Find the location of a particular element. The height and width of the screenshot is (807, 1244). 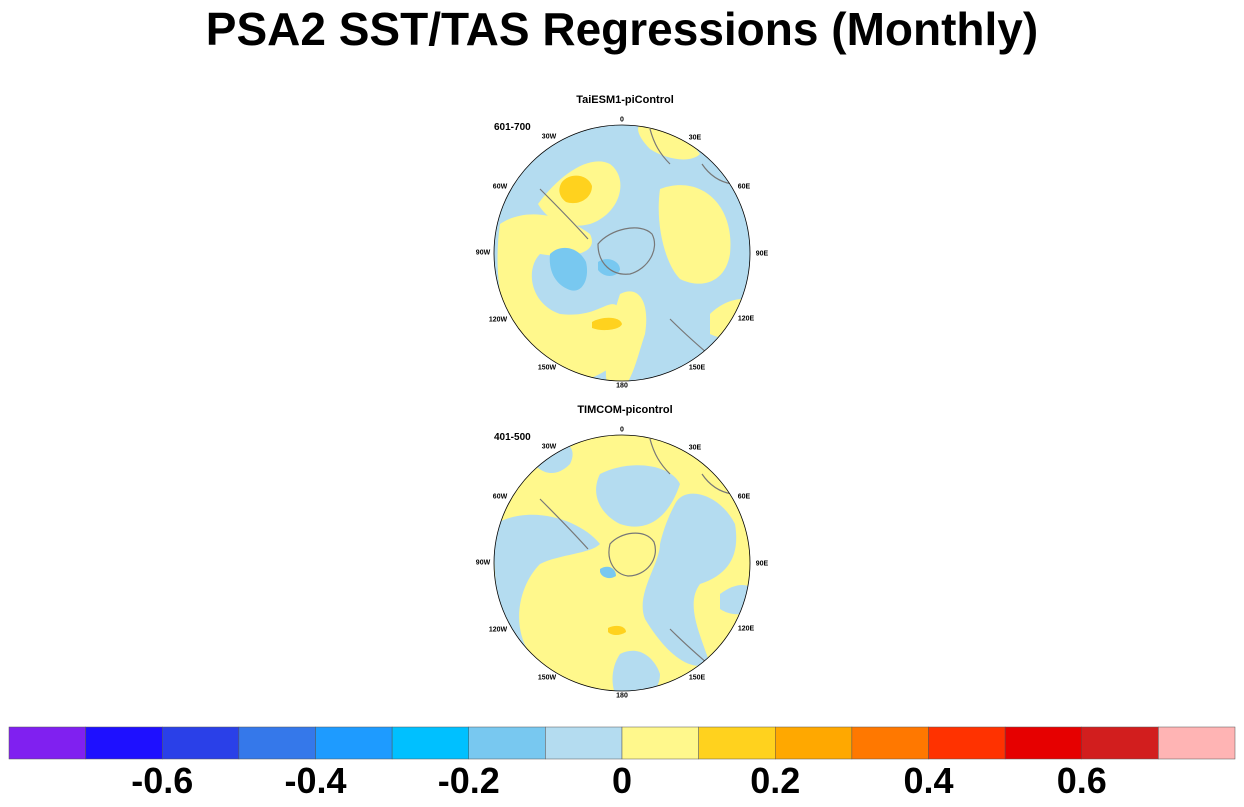

panel-period: 601-700 is located at coordinates (512, 127).